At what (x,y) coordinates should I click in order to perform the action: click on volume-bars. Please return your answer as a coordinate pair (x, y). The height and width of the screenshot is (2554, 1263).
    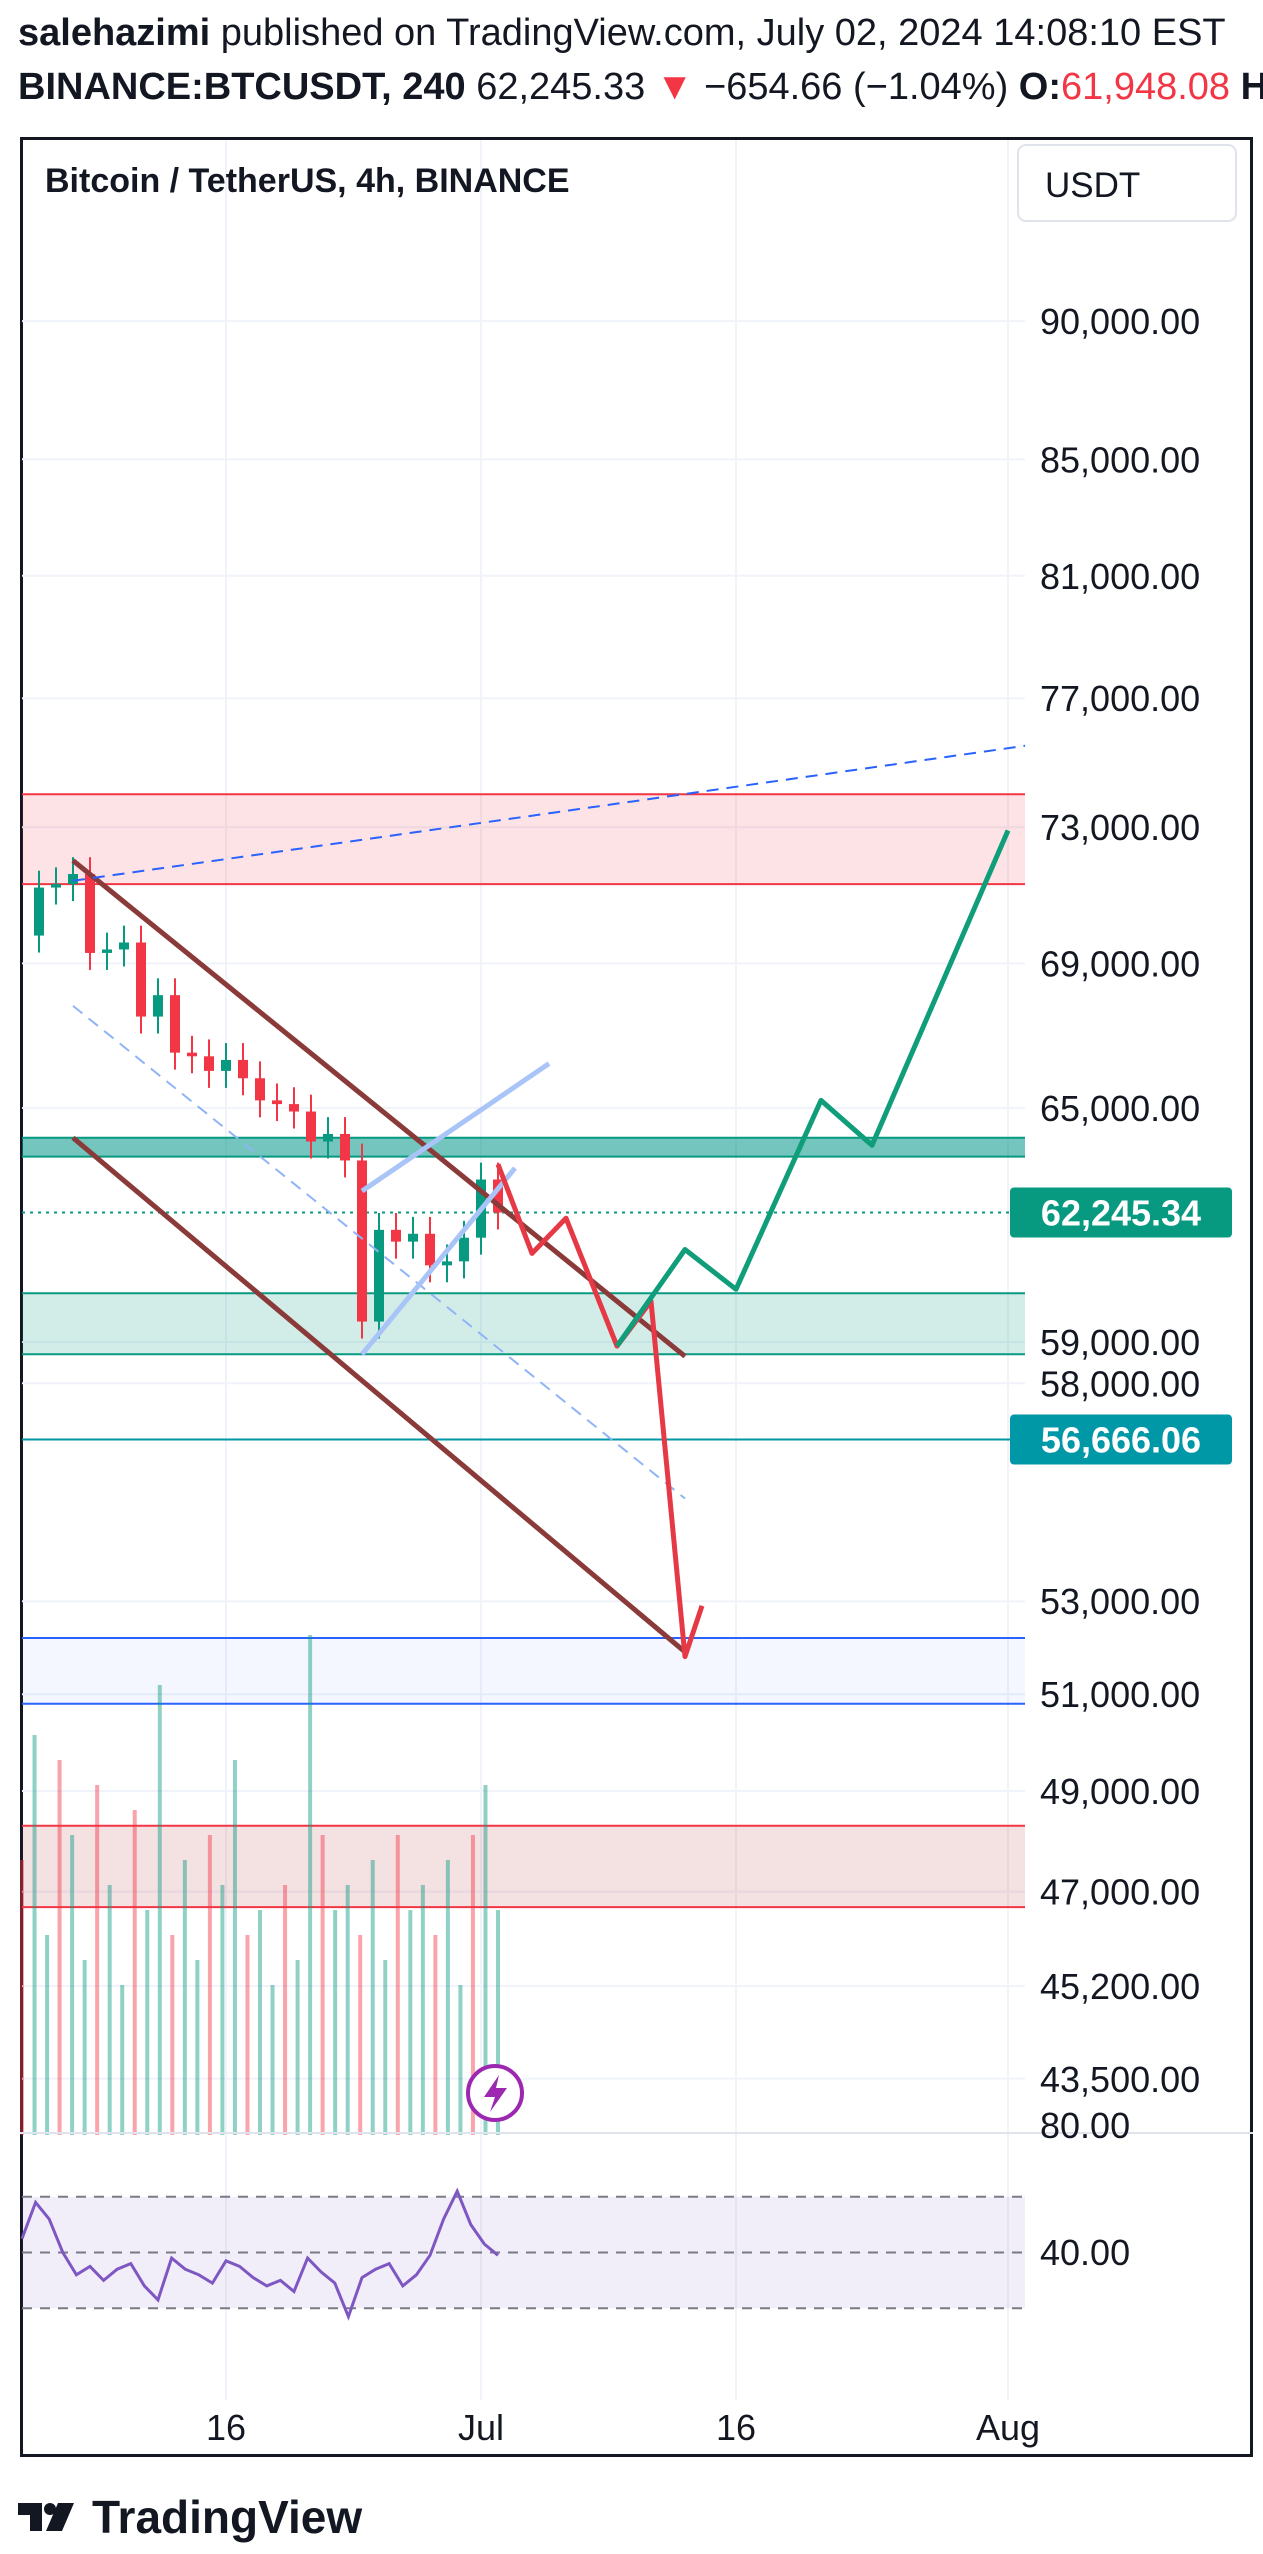
    Looking at the image, I should click on (260, 1885).